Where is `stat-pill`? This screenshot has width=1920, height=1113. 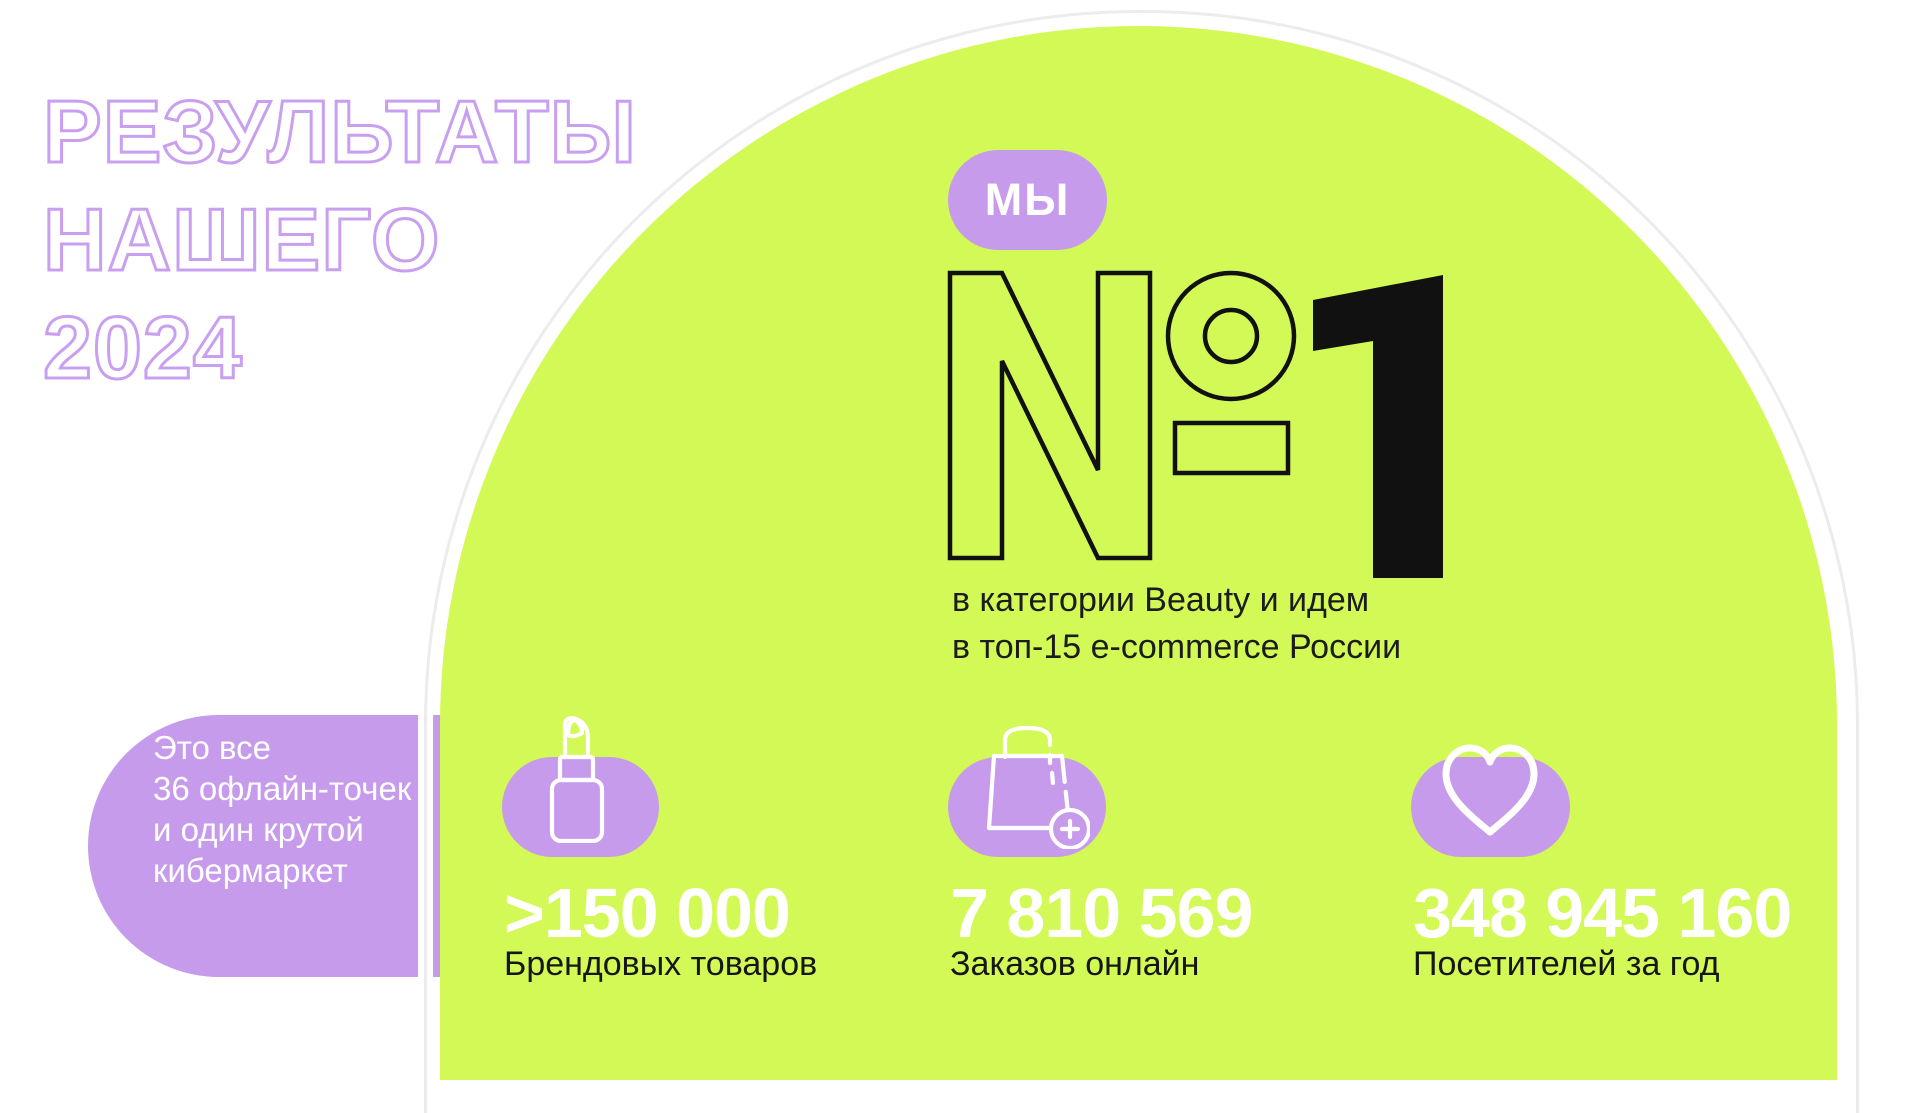
stat-pill is located at coordinates (1490, 807).